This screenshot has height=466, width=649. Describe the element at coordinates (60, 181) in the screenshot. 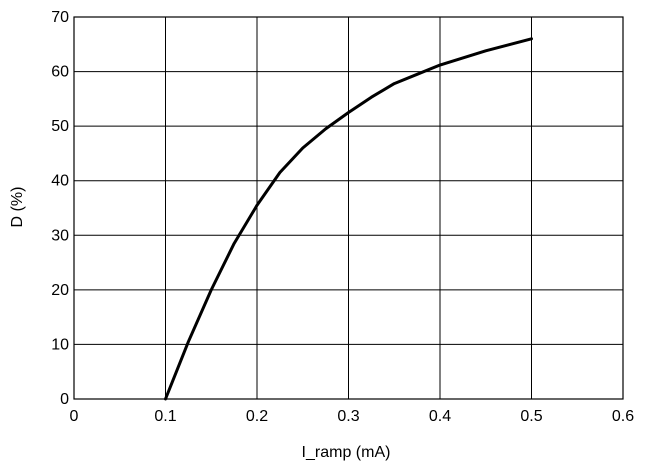

I see `y-tick-label: 40` at that location.